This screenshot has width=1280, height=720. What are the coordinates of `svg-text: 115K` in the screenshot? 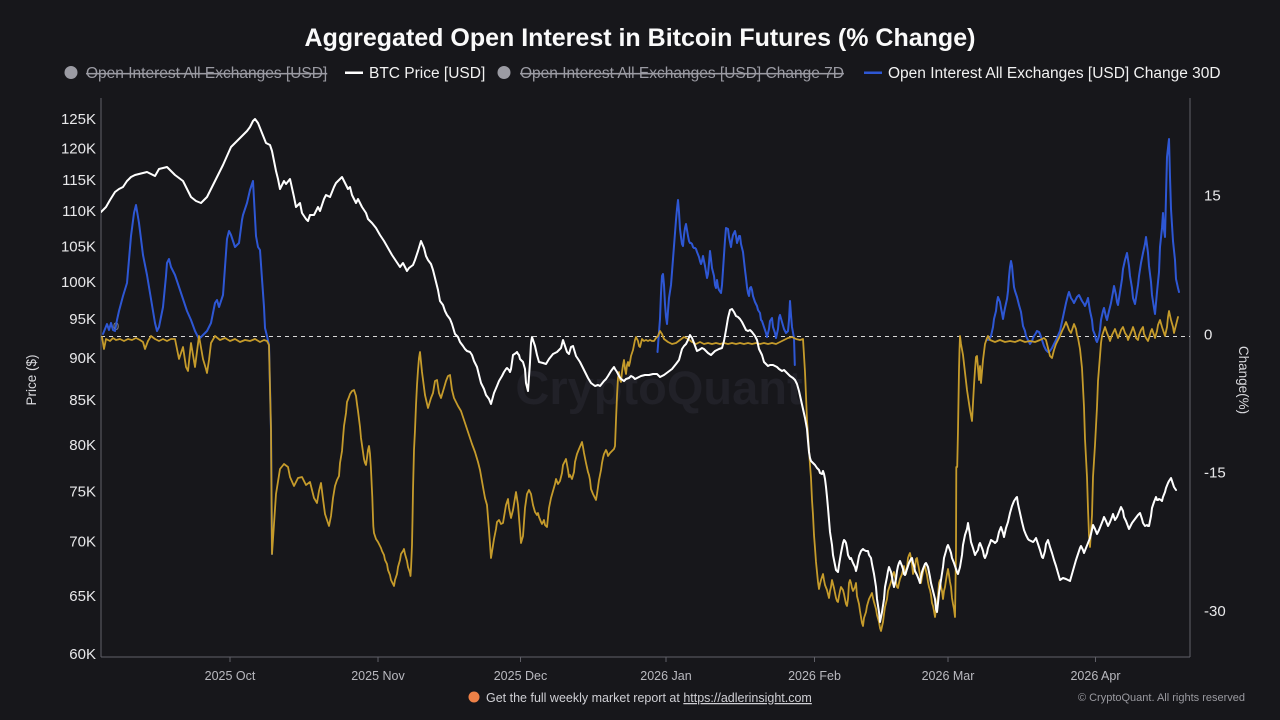 It's located at (79, 180).